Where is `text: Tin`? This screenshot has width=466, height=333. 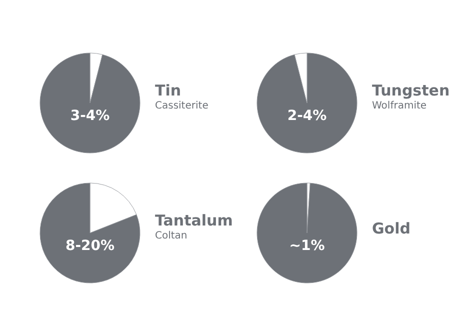 text: Tin is located at coordinates (168, 91).